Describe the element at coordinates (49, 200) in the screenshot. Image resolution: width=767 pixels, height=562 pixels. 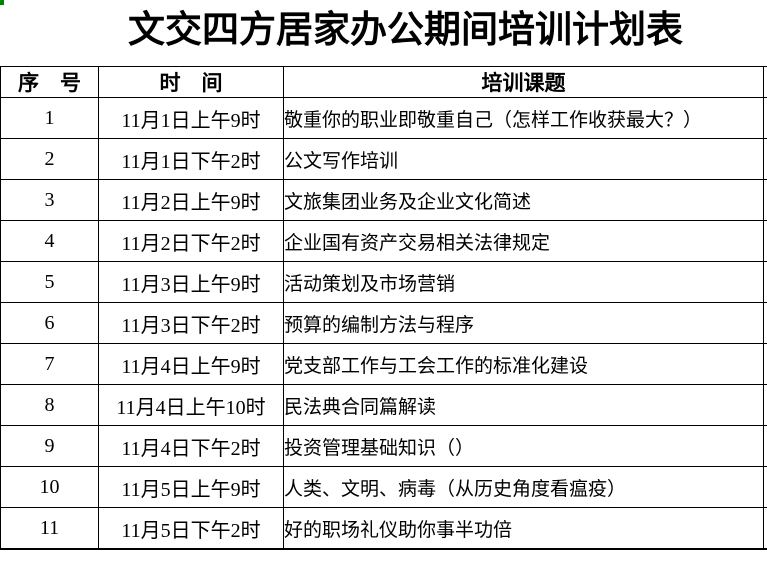
I see `row-serial-number-cell: 3` at that location.